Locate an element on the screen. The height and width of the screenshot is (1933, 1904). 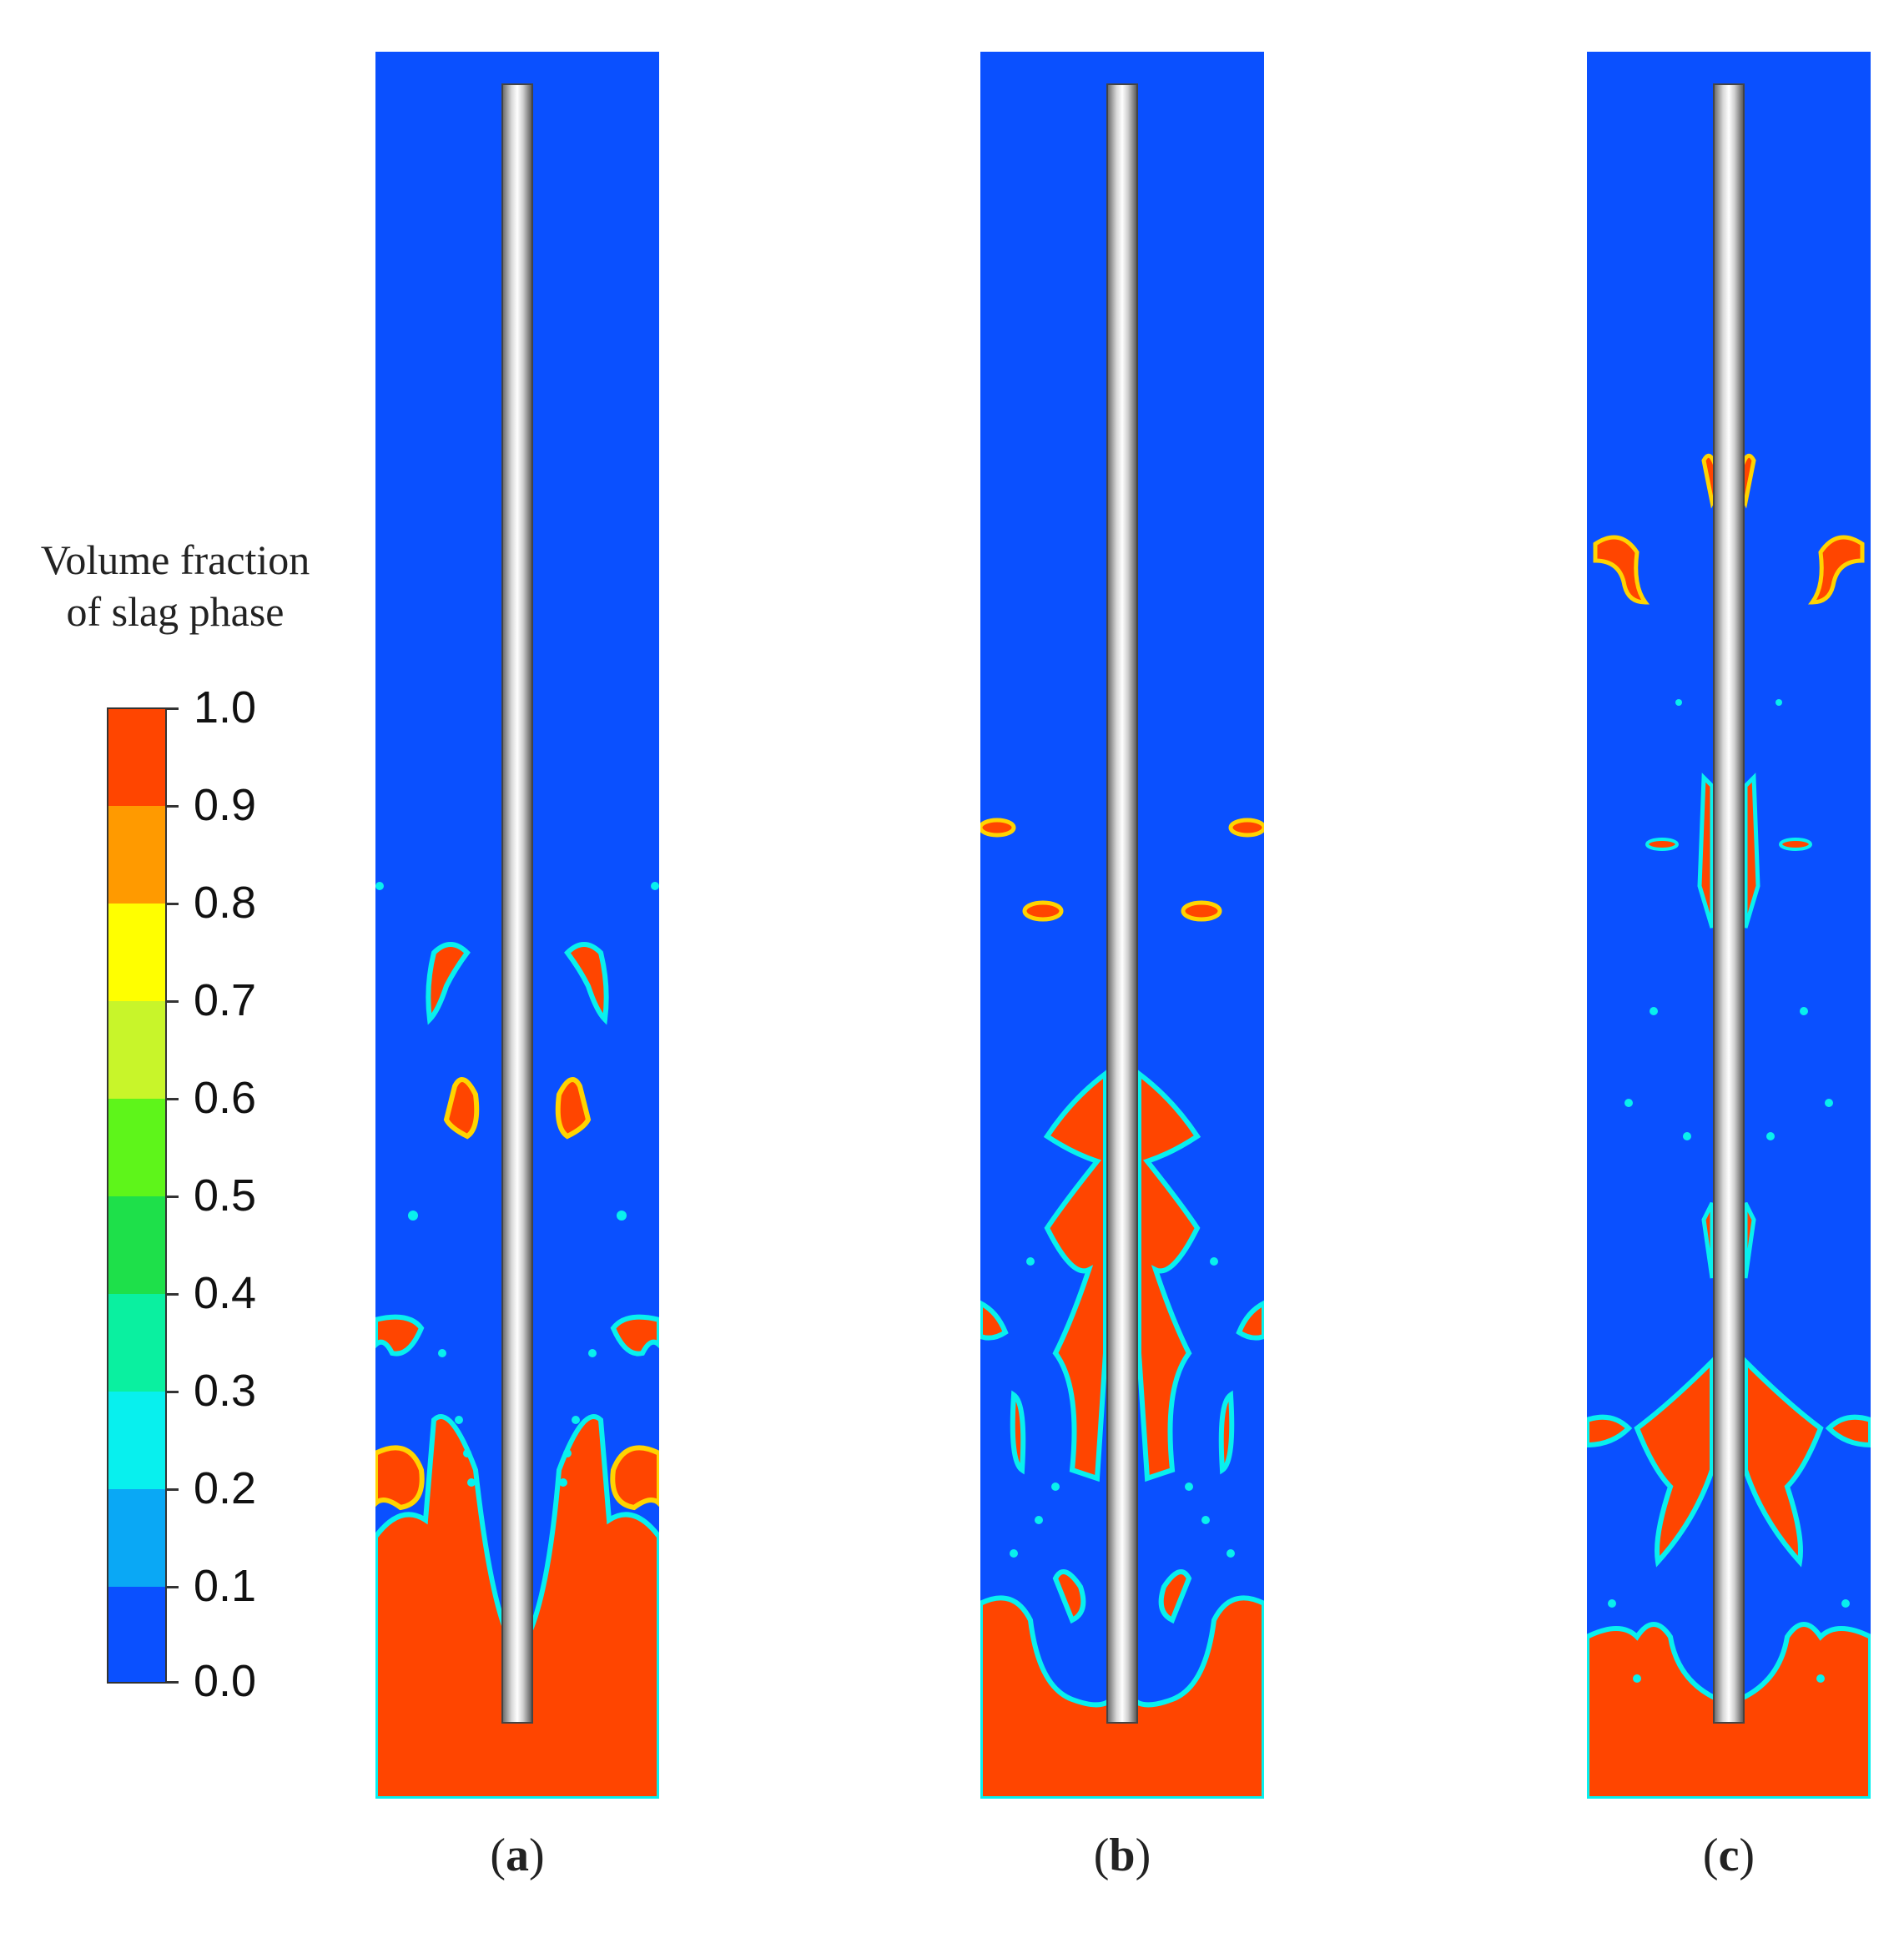
tick-label: 0.3 is located at coordinates (225, 1391).